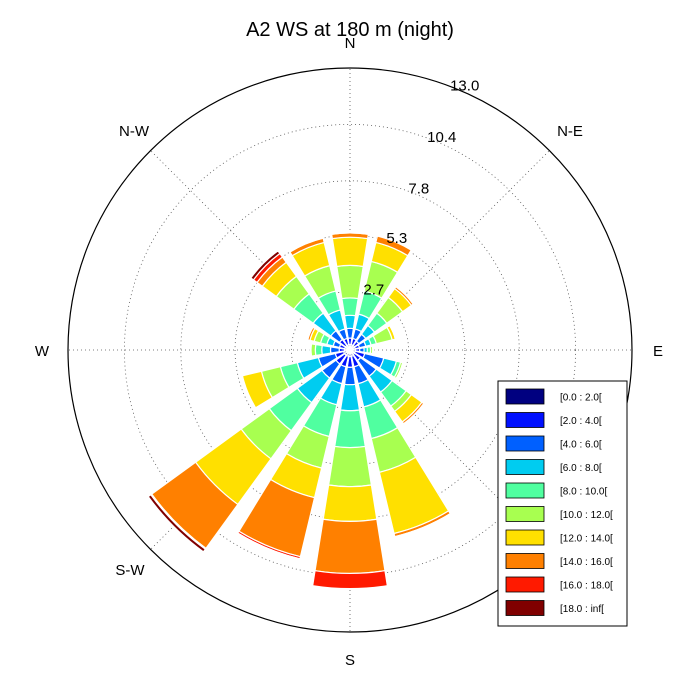 The height and width of the screenshot is (700, 700). Describe the element at coordinates (134, 131) in the screenshot. I see `direction-label-n-w: N-W` at that location.